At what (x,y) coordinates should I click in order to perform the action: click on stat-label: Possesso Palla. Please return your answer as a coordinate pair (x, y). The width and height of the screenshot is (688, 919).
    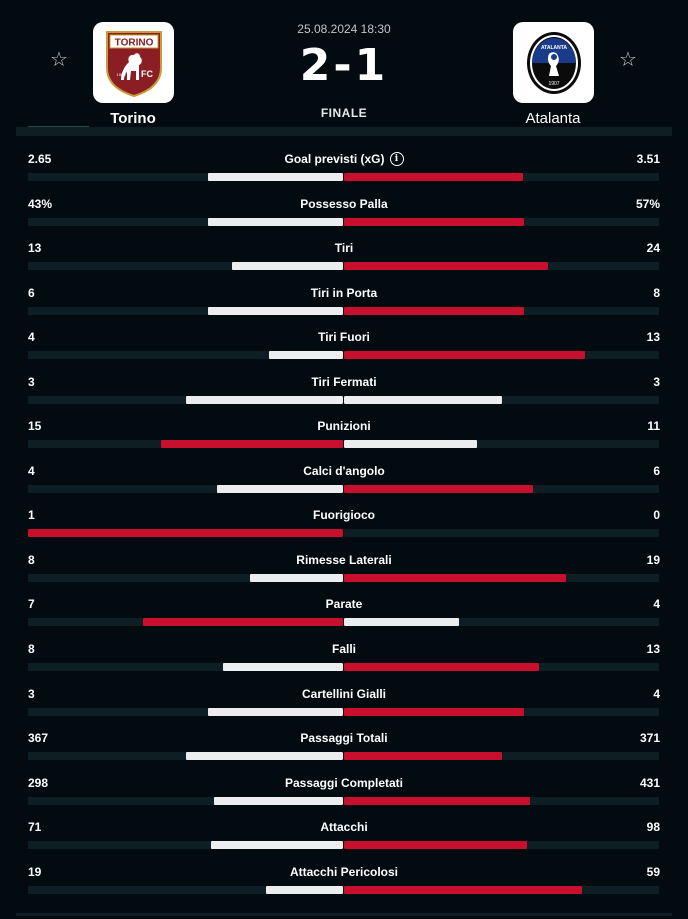
    Looking at the image, I should click on (344, 204).